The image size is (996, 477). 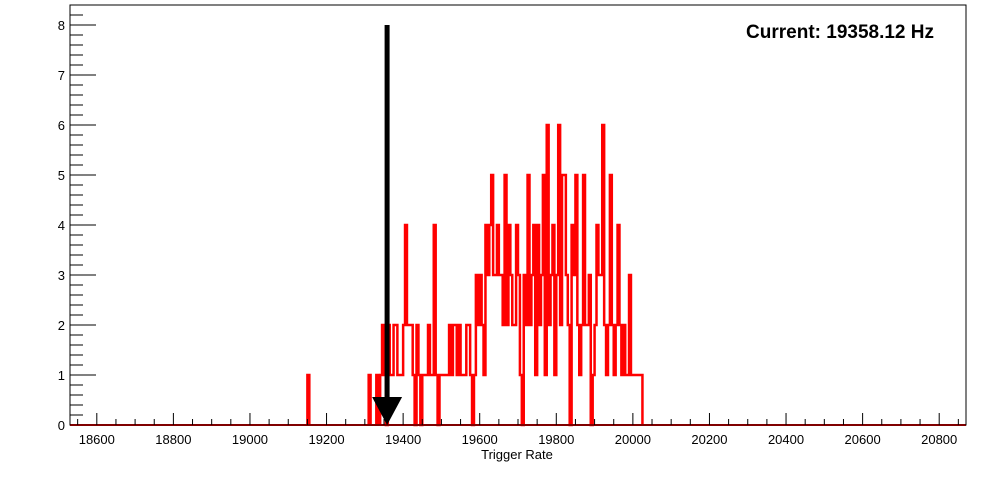 What do you see at coordinates (480, 439) in the screenshot?
I see `x-tick-label: 19600` at bounding box center [480, 439].